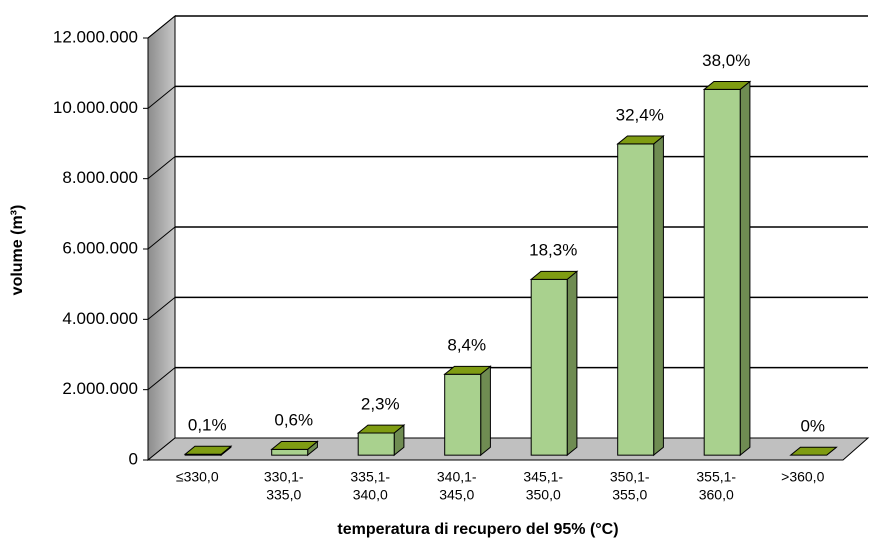 This screenshot has height=542, width=870. I want to click on x-tick-label: 355,0, so click(629, 495).